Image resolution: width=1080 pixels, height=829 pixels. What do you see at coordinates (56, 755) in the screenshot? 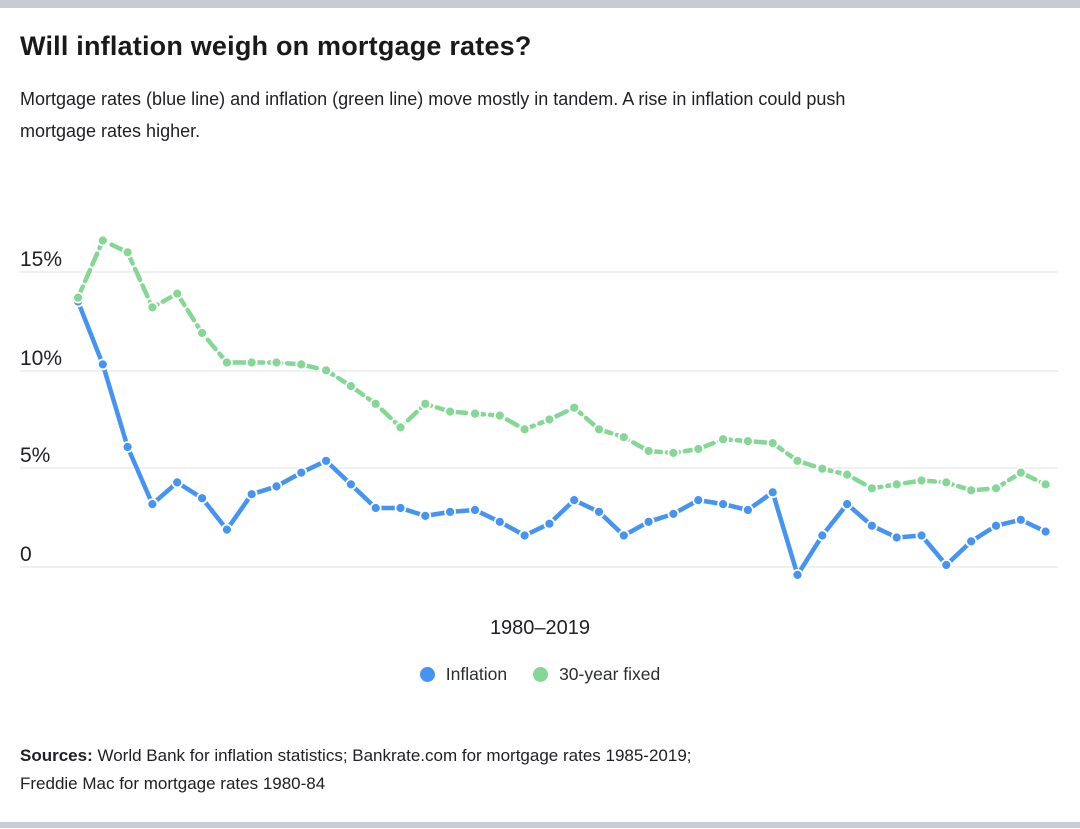
I see `sources-label: Sources:` at bounding box center [56, 755].